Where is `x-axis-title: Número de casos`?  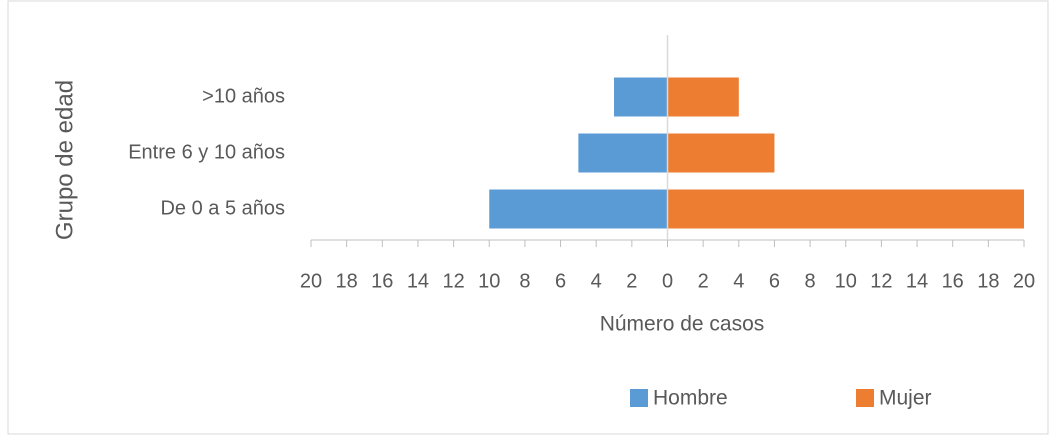
x-axis-title: Número de casos is located at coordinates (682, 324).